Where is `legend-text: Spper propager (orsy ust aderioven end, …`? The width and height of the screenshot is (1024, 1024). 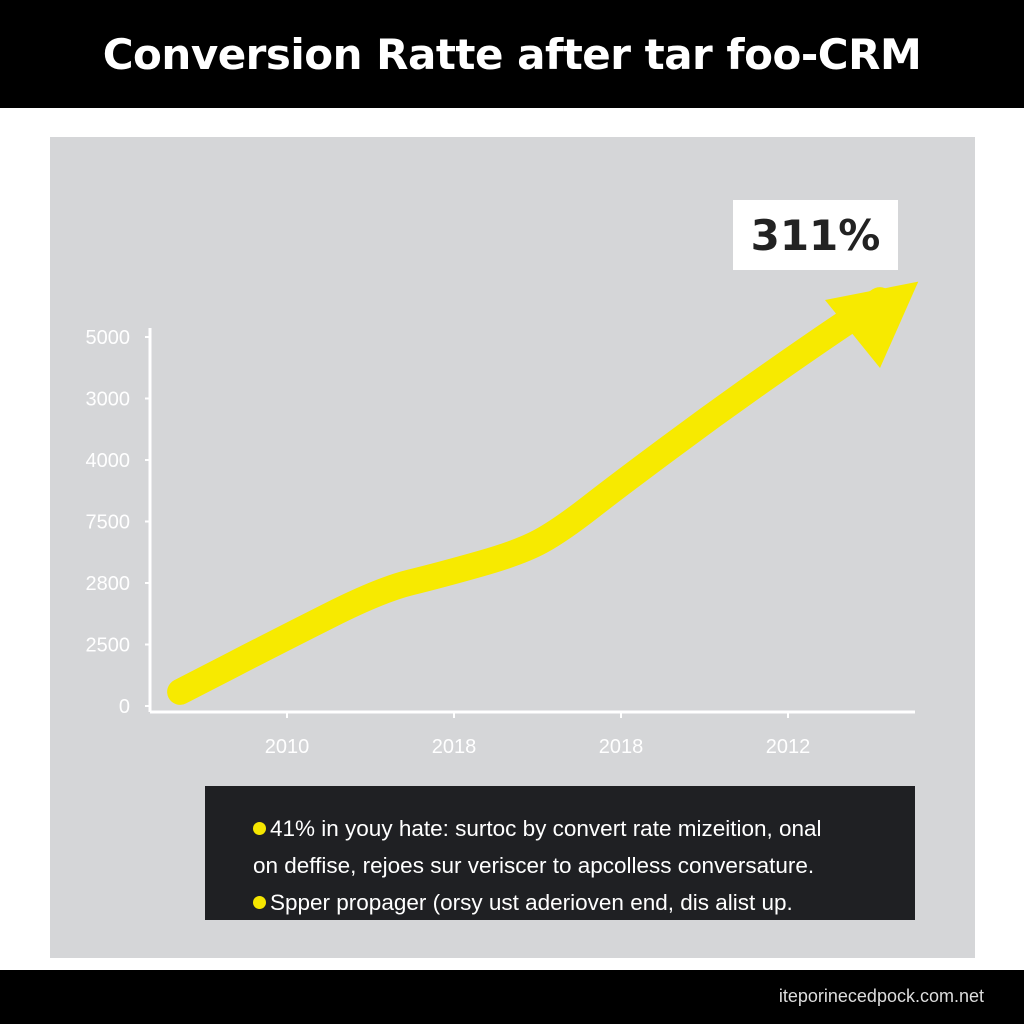 legend-text: Spper propager (orsy ust aderioven end, … is located at coordinates (531, 902).